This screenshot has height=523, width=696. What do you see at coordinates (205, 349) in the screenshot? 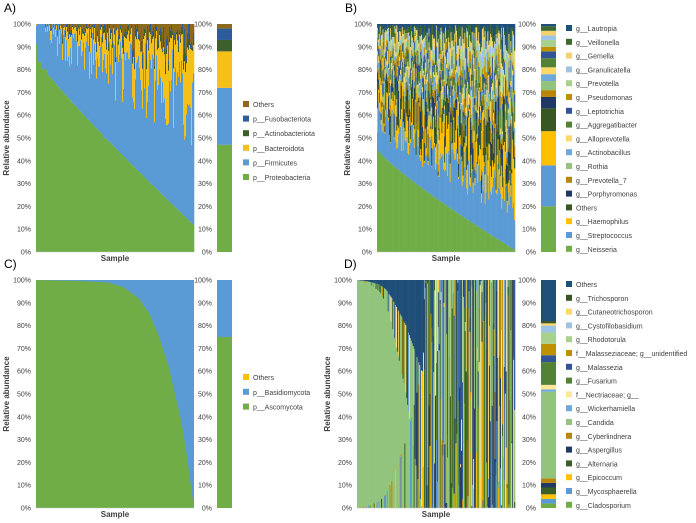
I see `bar-y-tick-label: 70%` at bounding box center [205, 349].